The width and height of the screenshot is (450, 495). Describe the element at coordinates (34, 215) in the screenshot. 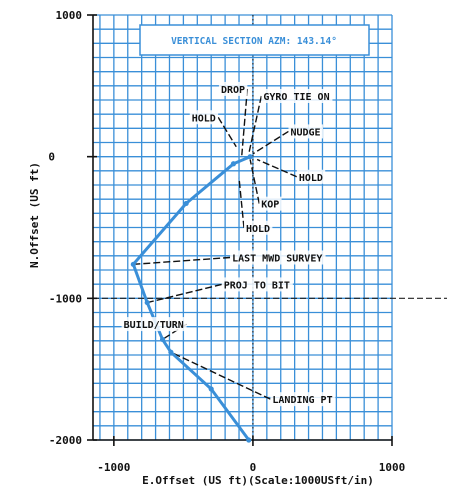

I see `y-axis-title: N.Offset (US ft)` at that location.